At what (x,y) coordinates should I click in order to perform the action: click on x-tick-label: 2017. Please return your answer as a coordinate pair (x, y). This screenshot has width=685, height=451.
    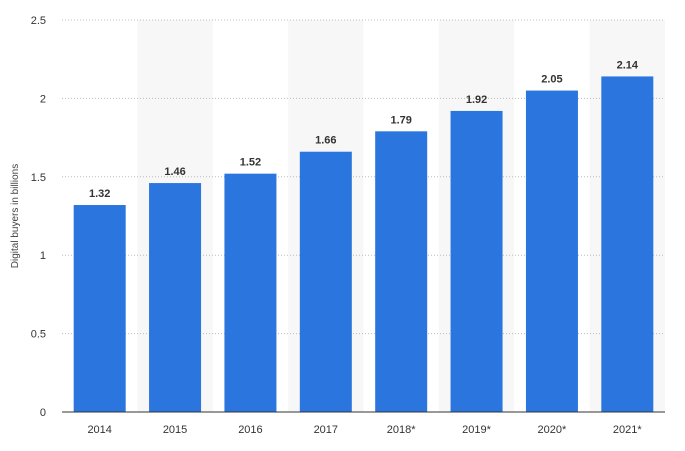
    Looking at the image, I should click on (326, 430).